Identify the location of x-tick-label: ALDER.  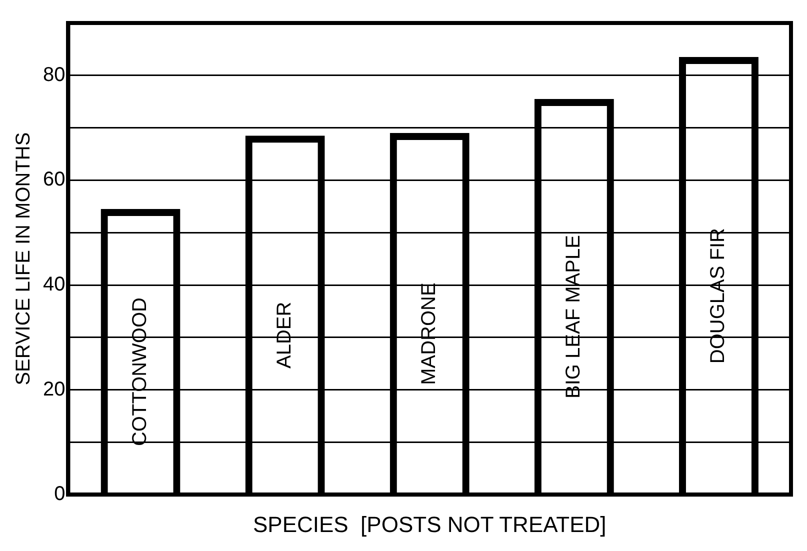
(285, 335).